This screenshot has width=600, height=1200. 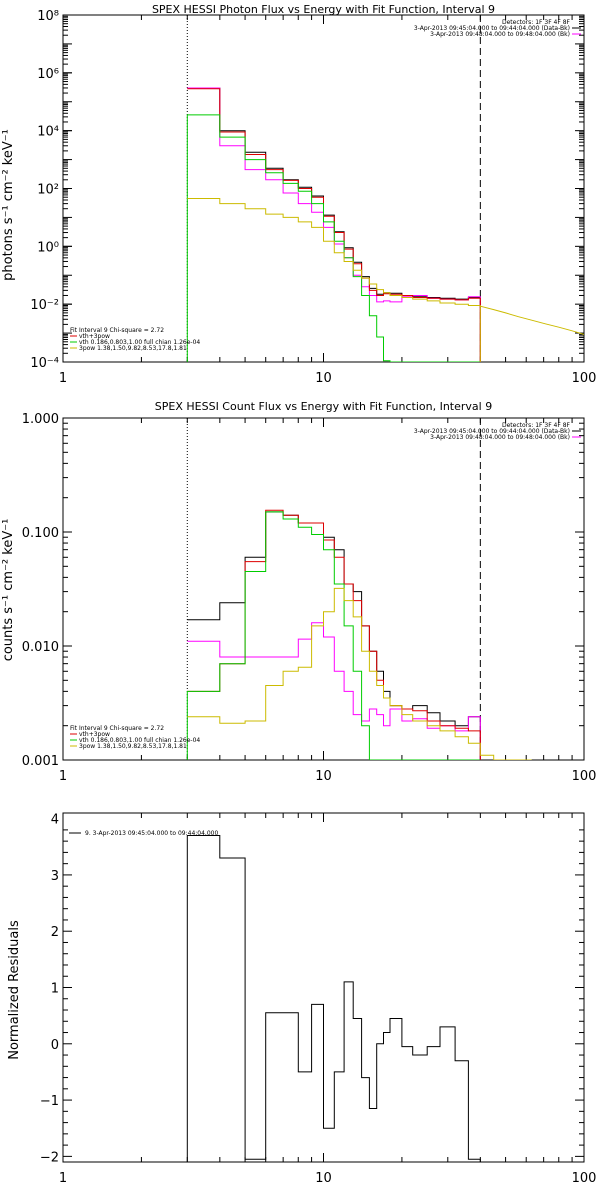 What do you see at coordinates (55, 1045) in the screenshot?
I see `y-tick-label: 0` at bounding box center [55, 1045].